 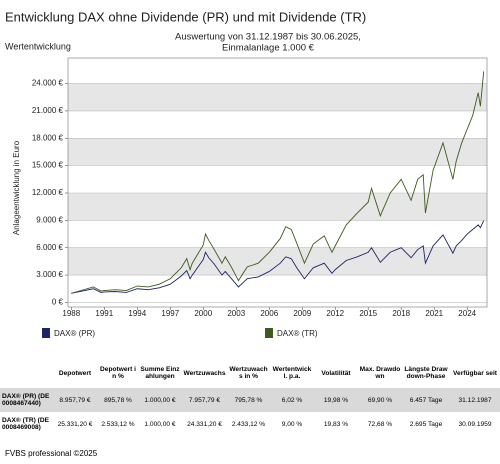 What do you see at coordinates (292, 373) in the screenshot?
I see `header-cell: Wertentwickl. p.a.` at bounding box center [292, 373].